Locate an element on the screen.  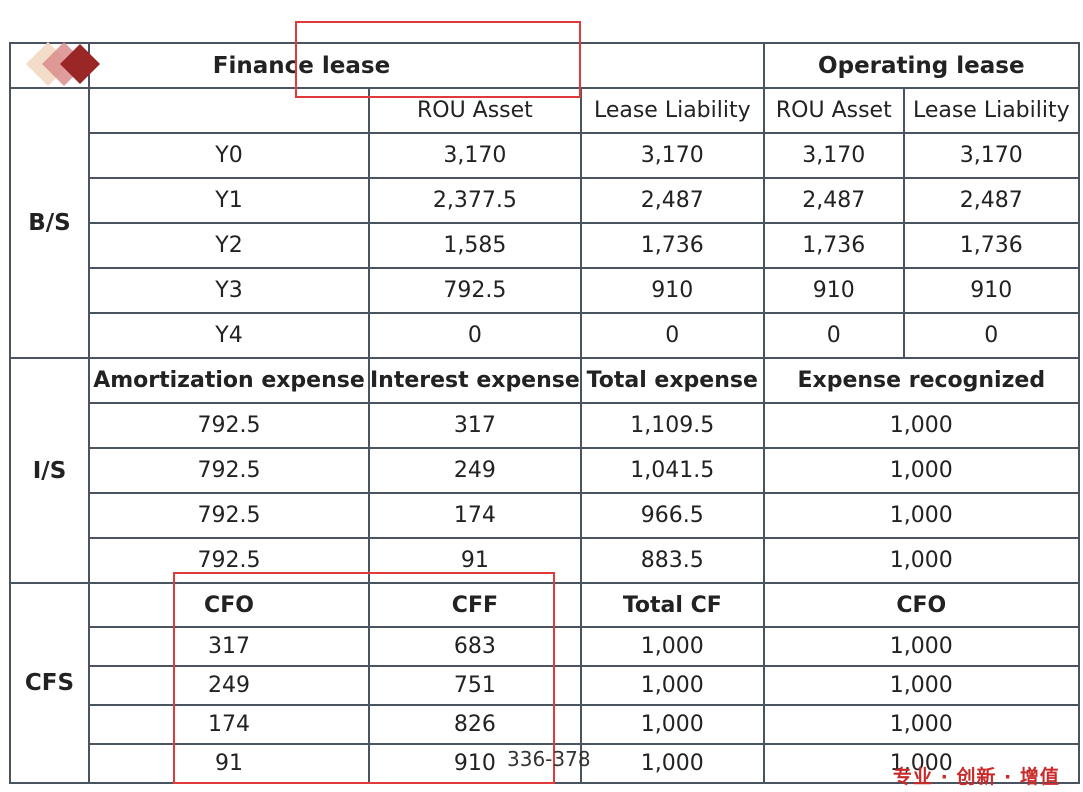
table-row: 792.5 91 883.5 1,000 is located at coordinates (545, 560).